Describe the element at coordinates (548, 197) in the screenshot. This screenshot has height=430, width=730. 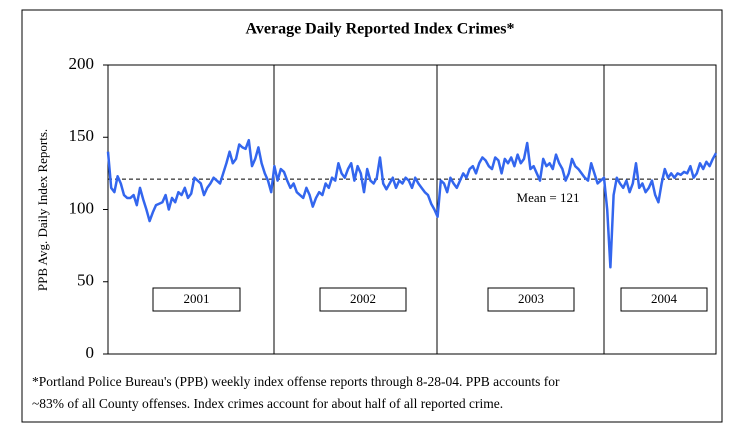
I see `mean-label: Mean = 121` at that location.